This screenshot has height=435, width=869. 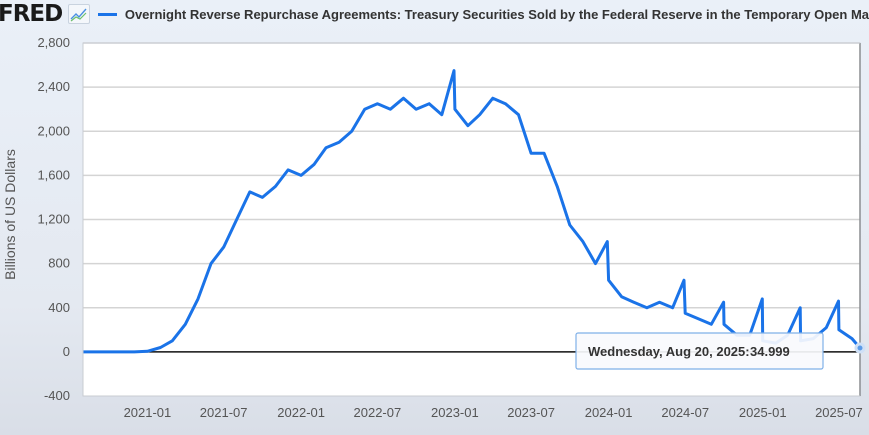 What do you see at coordinates (53, 219) in the screenshot?
I see `y-tick-label: 1,200` at bounding box center [53, 219].